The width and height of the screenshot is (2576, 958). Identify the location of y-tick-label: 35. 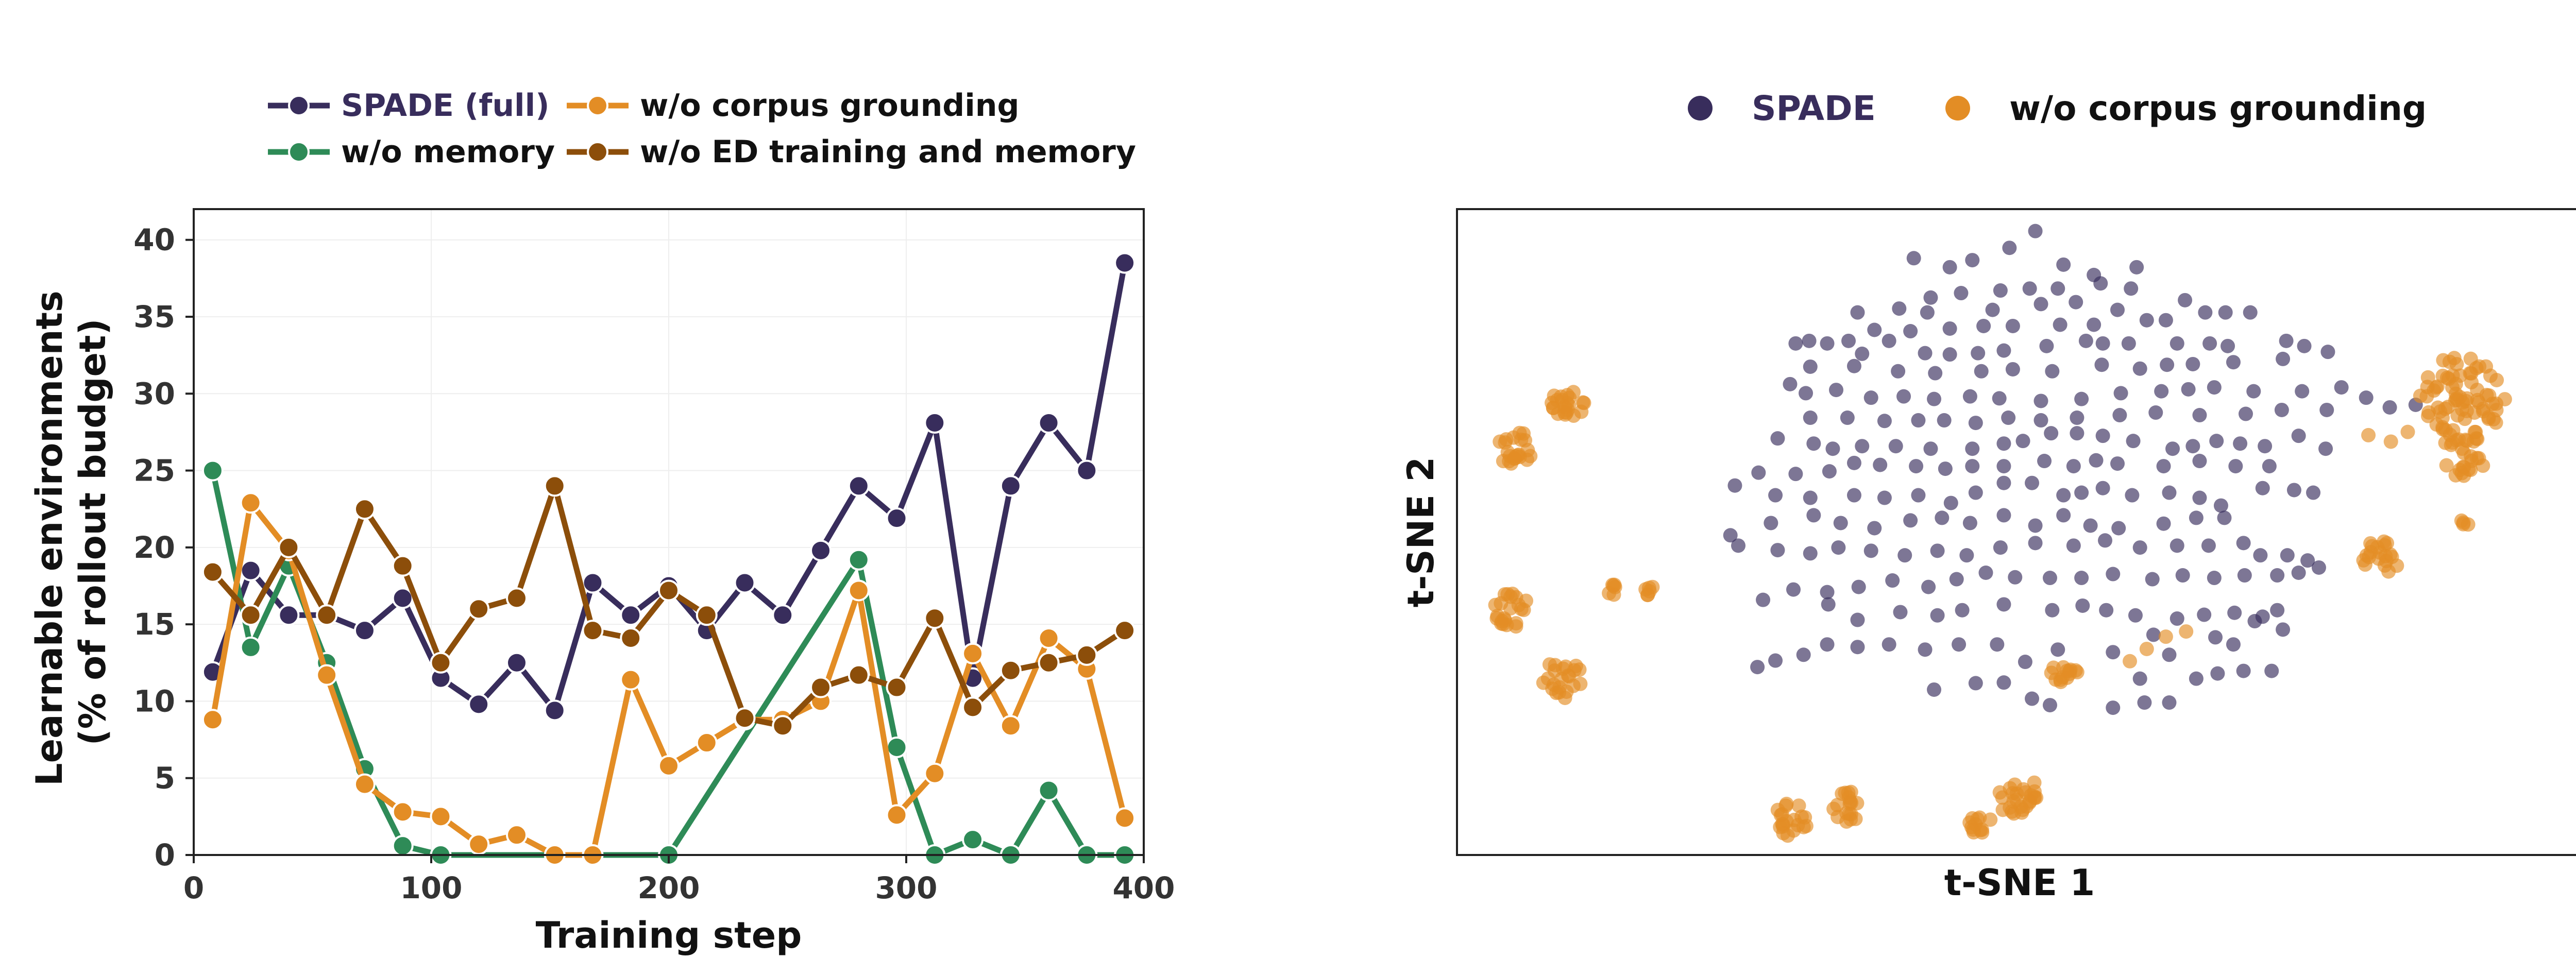
(154, 316).